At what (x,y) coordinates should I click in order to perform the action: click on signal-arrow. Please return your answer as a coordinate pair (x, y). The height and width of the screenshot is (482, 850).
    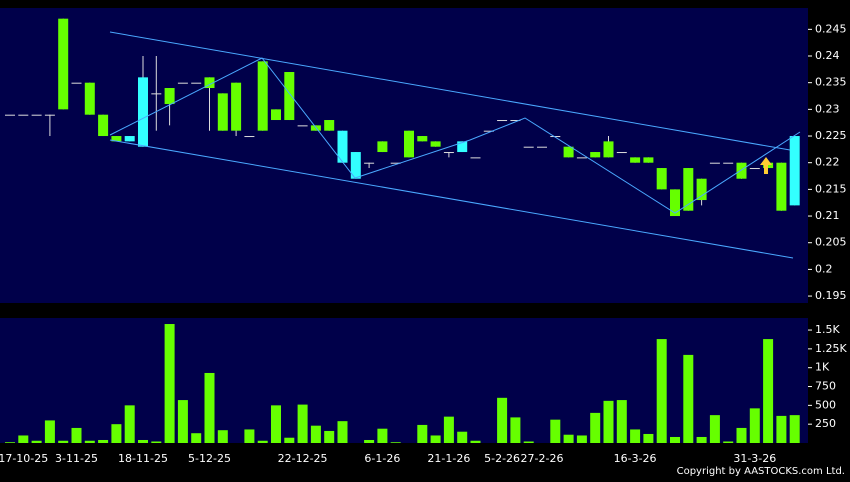
    Looking at the image, I should click on (766, 165).